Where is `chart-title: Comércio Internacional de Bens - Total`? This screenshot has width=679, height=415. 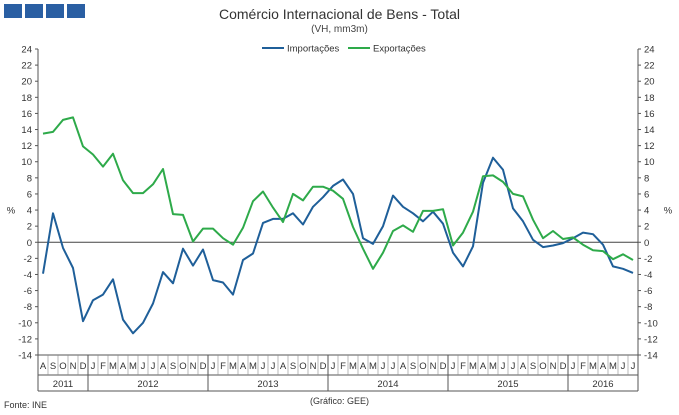
chart-title: Comércio Internacional de Bens - Total is located at coordinates (339, 14).